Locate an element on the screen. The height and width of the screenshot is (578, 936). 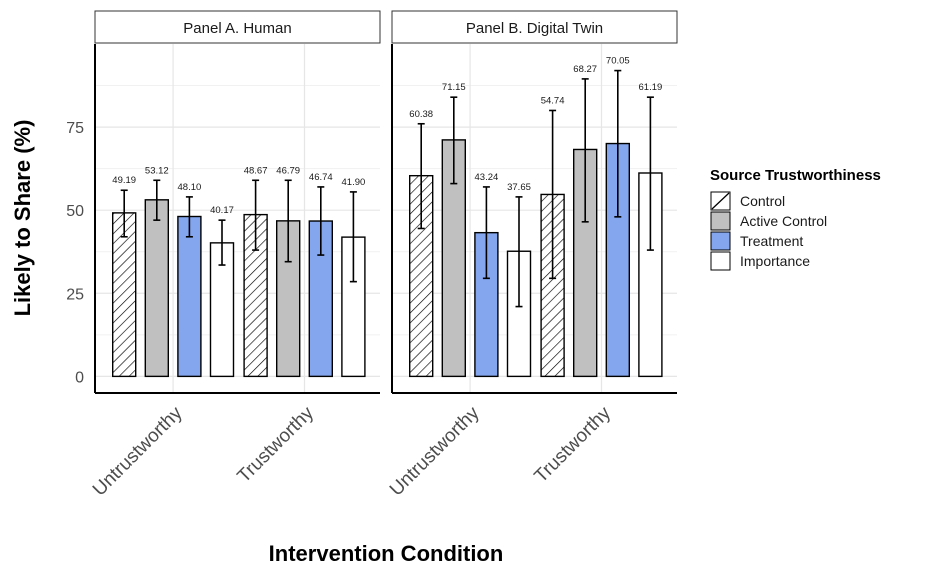
panel-title: Panel A. Human is located at coordinates (237, 28).